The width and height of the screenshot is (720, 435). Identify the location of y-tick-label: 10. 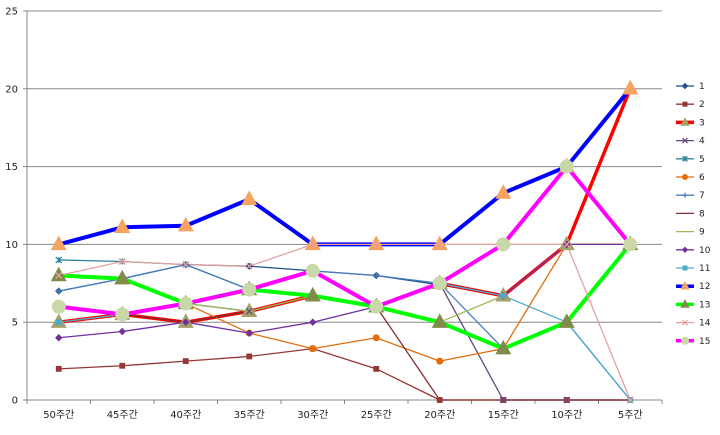
(11, 245).